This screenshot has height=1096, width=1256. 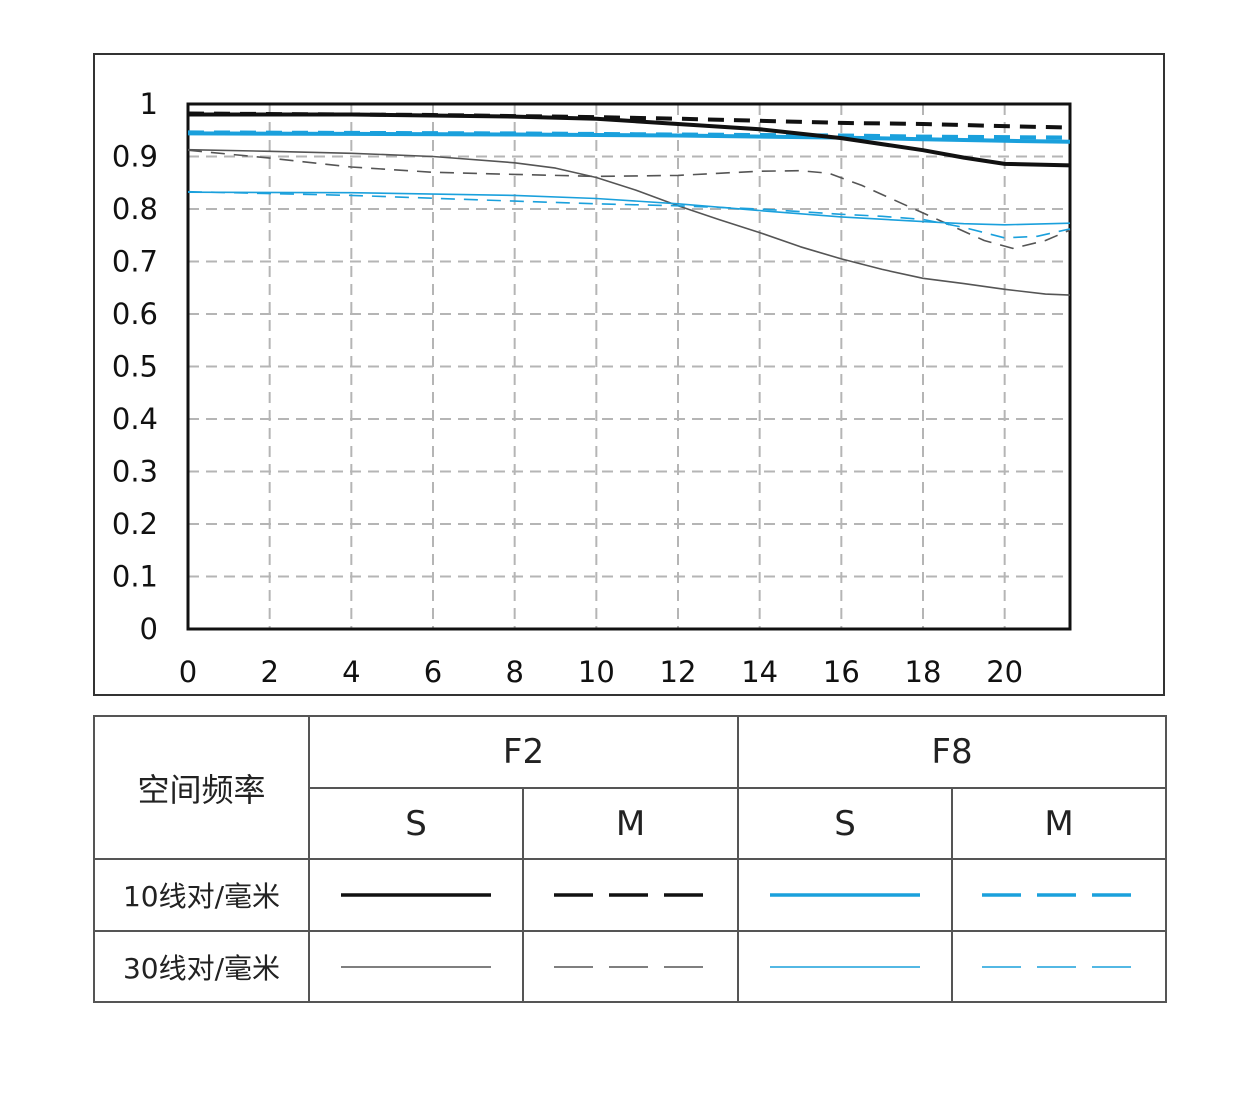 What do you see at coordinates (923, 672) in the screenshot?
I see `x-tick-label: 18` at bounding box center [923, 672].